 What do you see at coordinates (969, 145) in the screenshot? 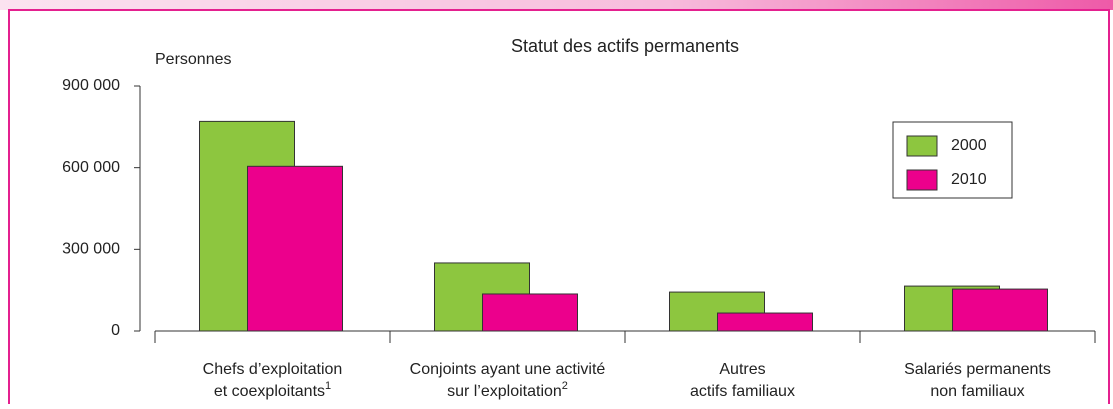
I see `legend-label: 2000` at bounding box center [969, 145].